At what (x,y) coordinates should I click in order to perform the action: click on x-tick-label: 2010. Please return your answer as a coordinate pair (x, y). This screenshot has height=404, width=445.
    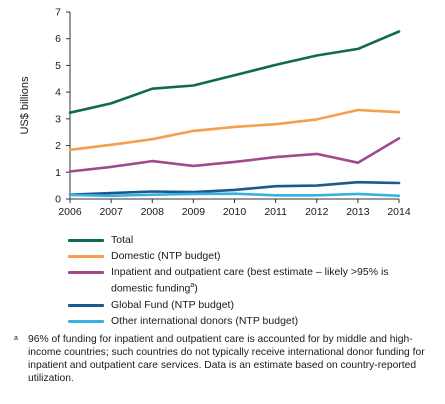
    Looking at the image, I should click on (235, 212).